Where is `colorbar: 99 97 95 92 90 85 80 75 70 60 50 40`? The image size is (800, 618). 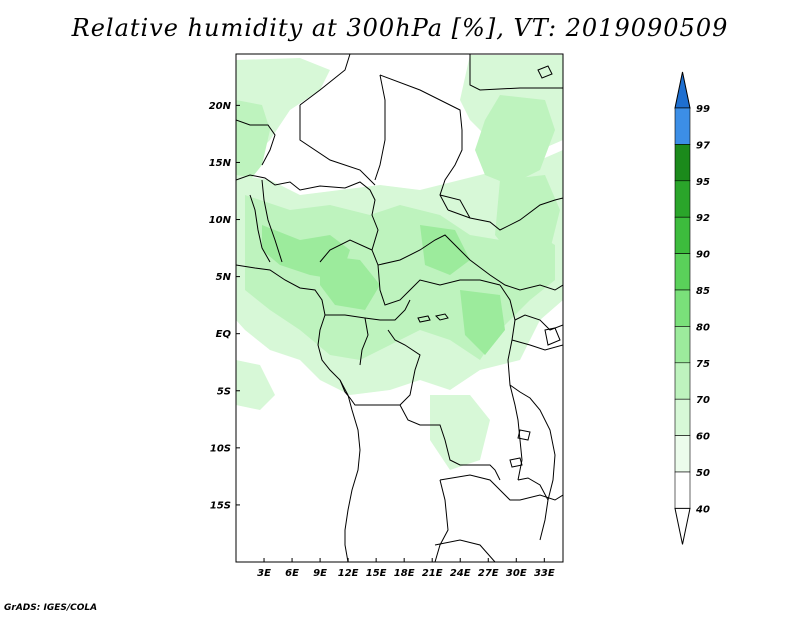 colorbar: 99 97 95 92 90 85 80 75 70 60 50 40 is located at coordinates (692, 308).